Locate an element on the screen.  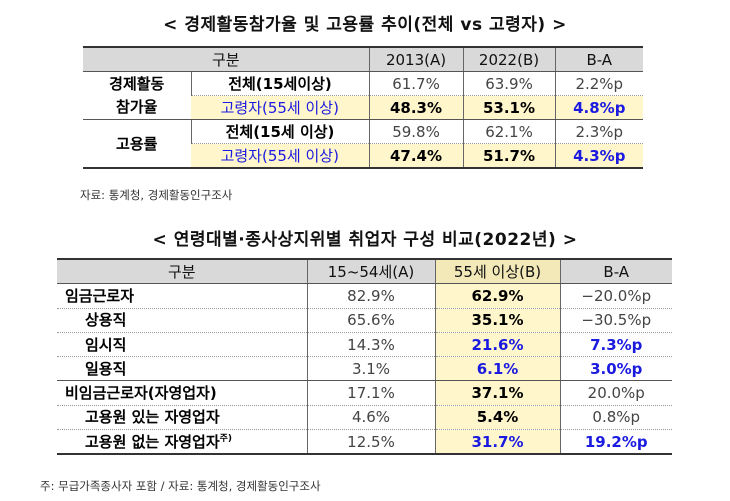
table-row: 임시직 14.3% 21.6% 7.3%p is located at coordinates (364, 345).